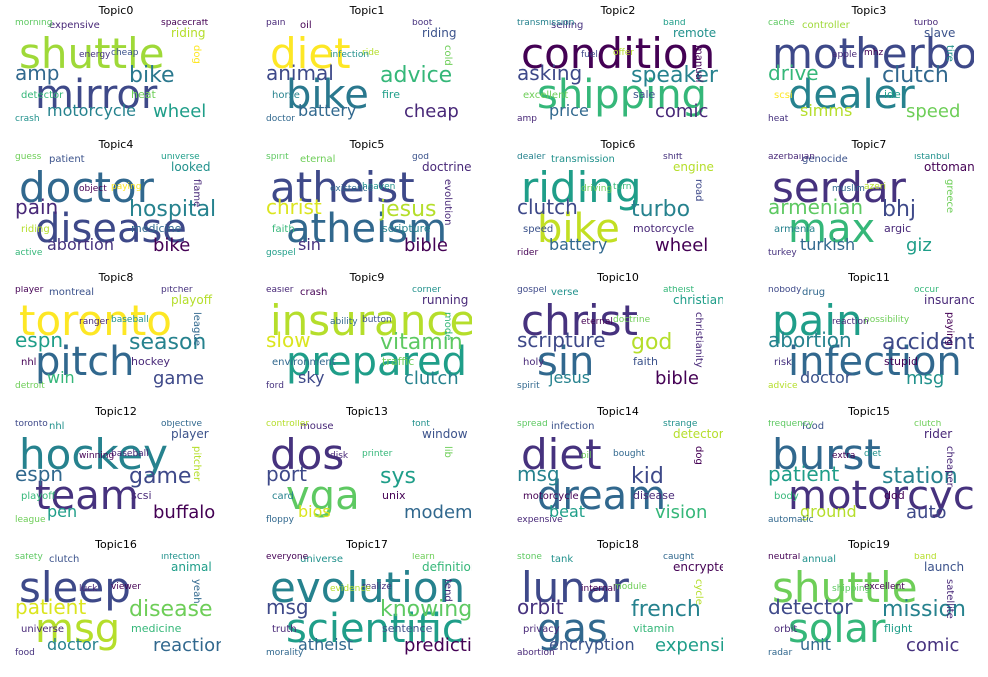 This screenshot has width=988, height=677. What do you see at coordinates (592, 644) in the screenshot?
I see `cloud-word: encryption` at bounding box center [592, 644].